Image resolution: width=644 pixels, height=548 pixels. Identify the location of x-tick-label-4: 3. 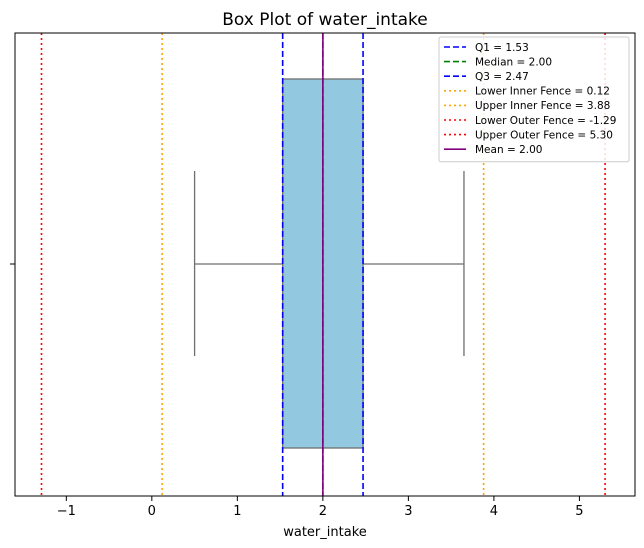
(408, 511).